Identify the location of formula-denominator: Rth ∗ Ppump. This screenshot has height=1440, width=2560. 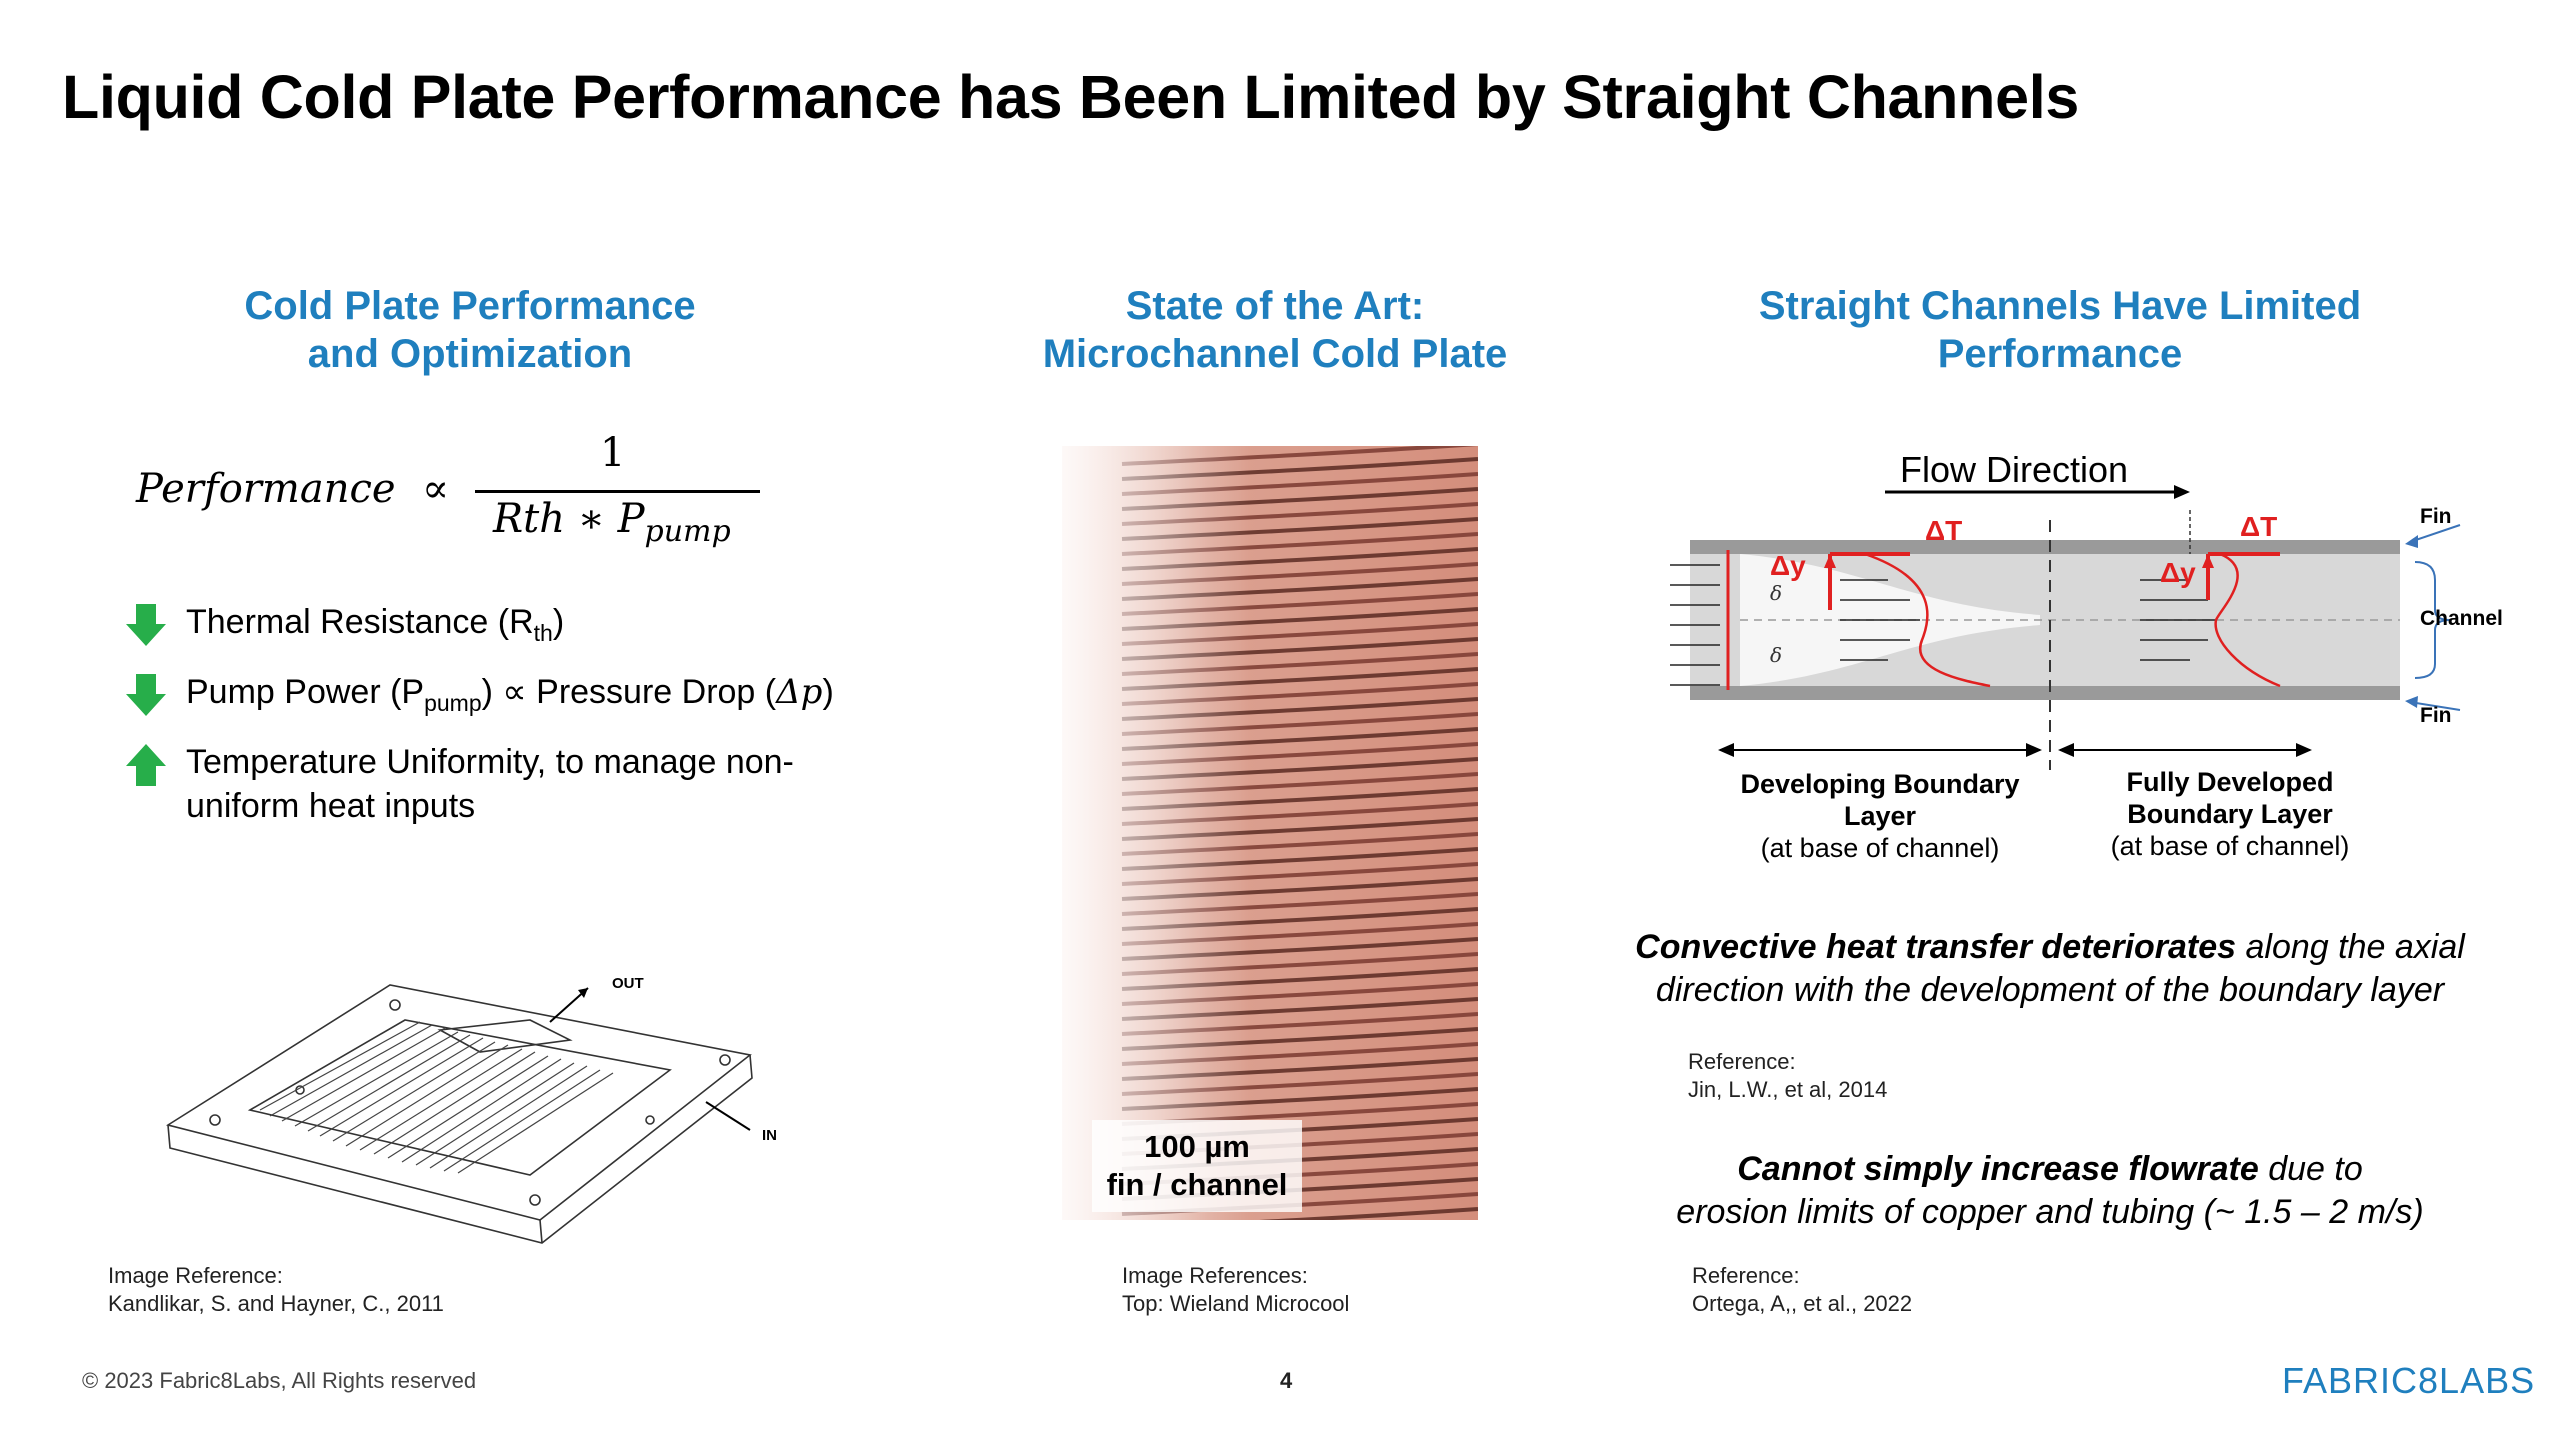
(612, 522).